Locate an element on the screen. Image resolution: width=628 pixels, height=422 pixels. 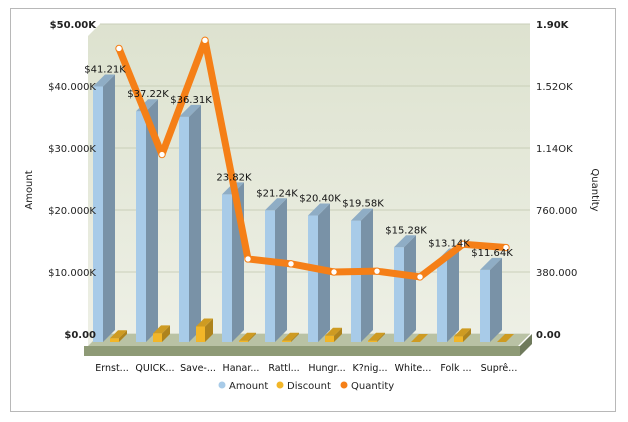
amount-data-label: $11.64K is located at coordinates (492, 253).